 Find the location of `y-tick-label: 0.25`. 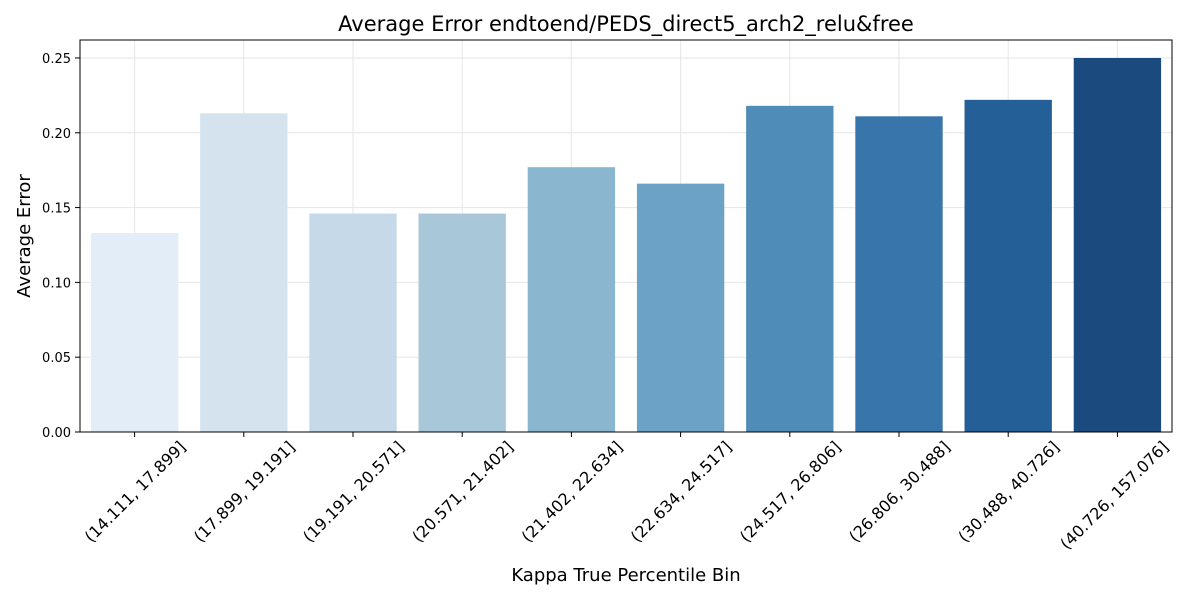

y-tick-label: 0.25 is located at coordinates (56, 59).